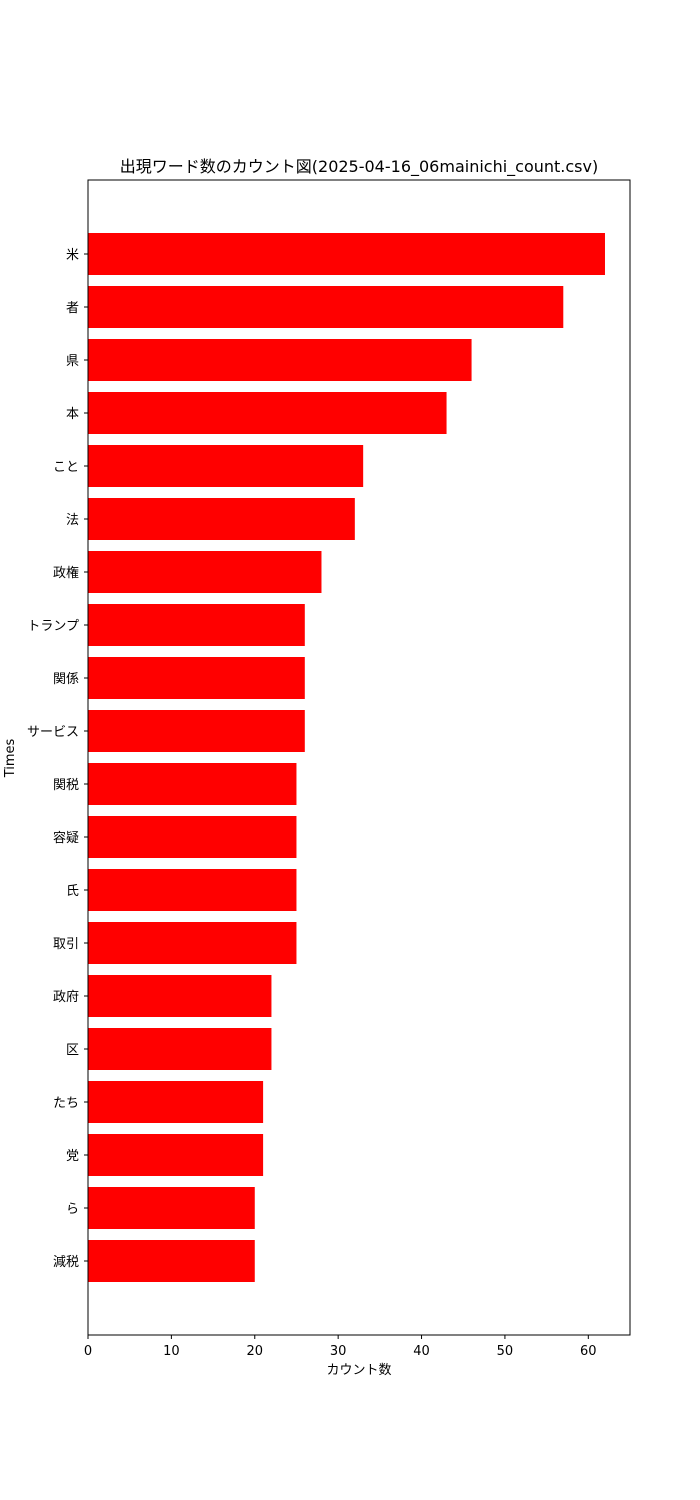  What do you see at coordinates (72, 308) in the screenshot?
I see `y-tick-label: 者` at bounding box center [72, 308].